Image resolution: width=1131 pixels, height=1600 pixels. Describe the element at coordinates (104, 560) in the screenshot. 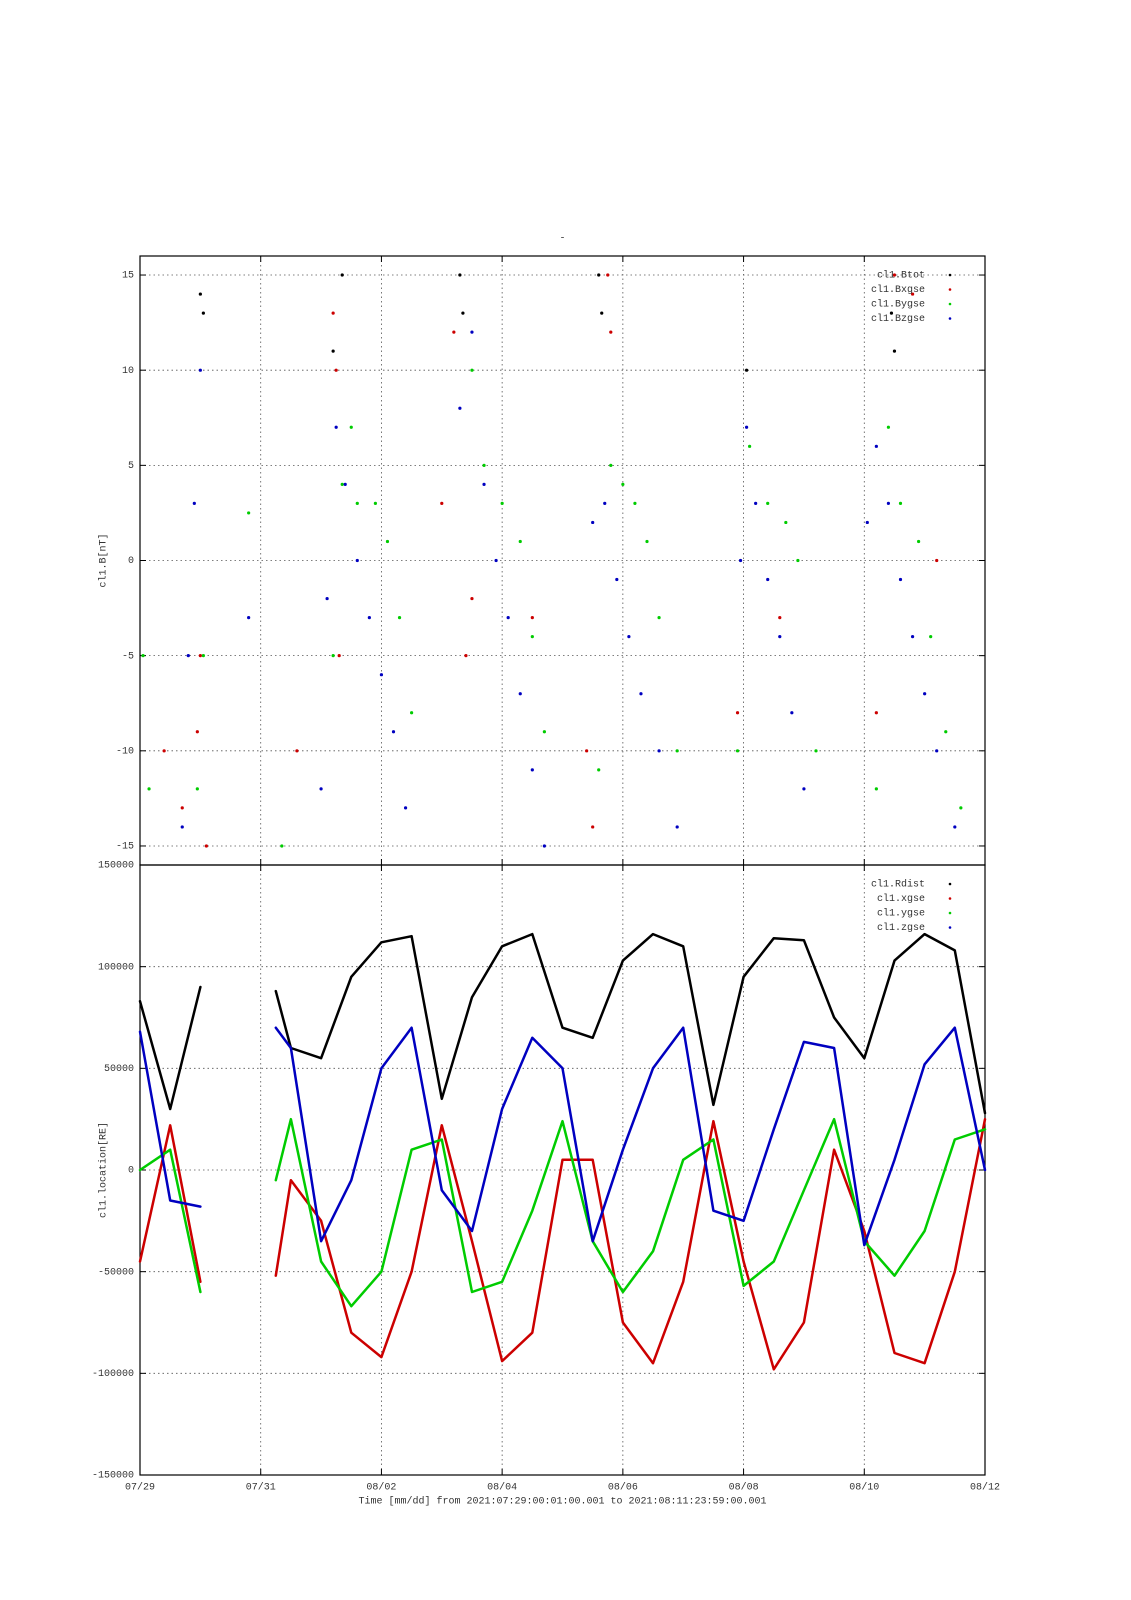

I see `y-axis-label: cl1.B[nT]` at that location.